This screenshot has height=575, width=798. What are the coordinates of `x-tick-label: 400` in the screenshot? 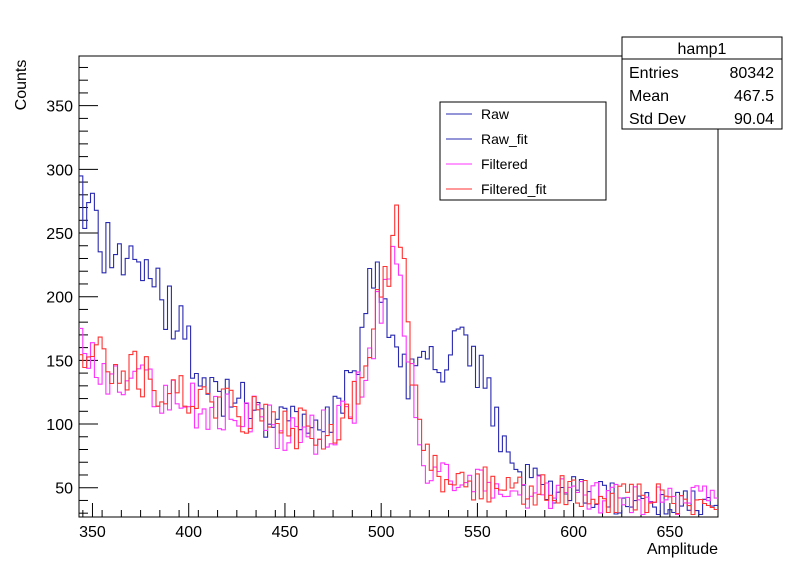 It's located at (188, 532).